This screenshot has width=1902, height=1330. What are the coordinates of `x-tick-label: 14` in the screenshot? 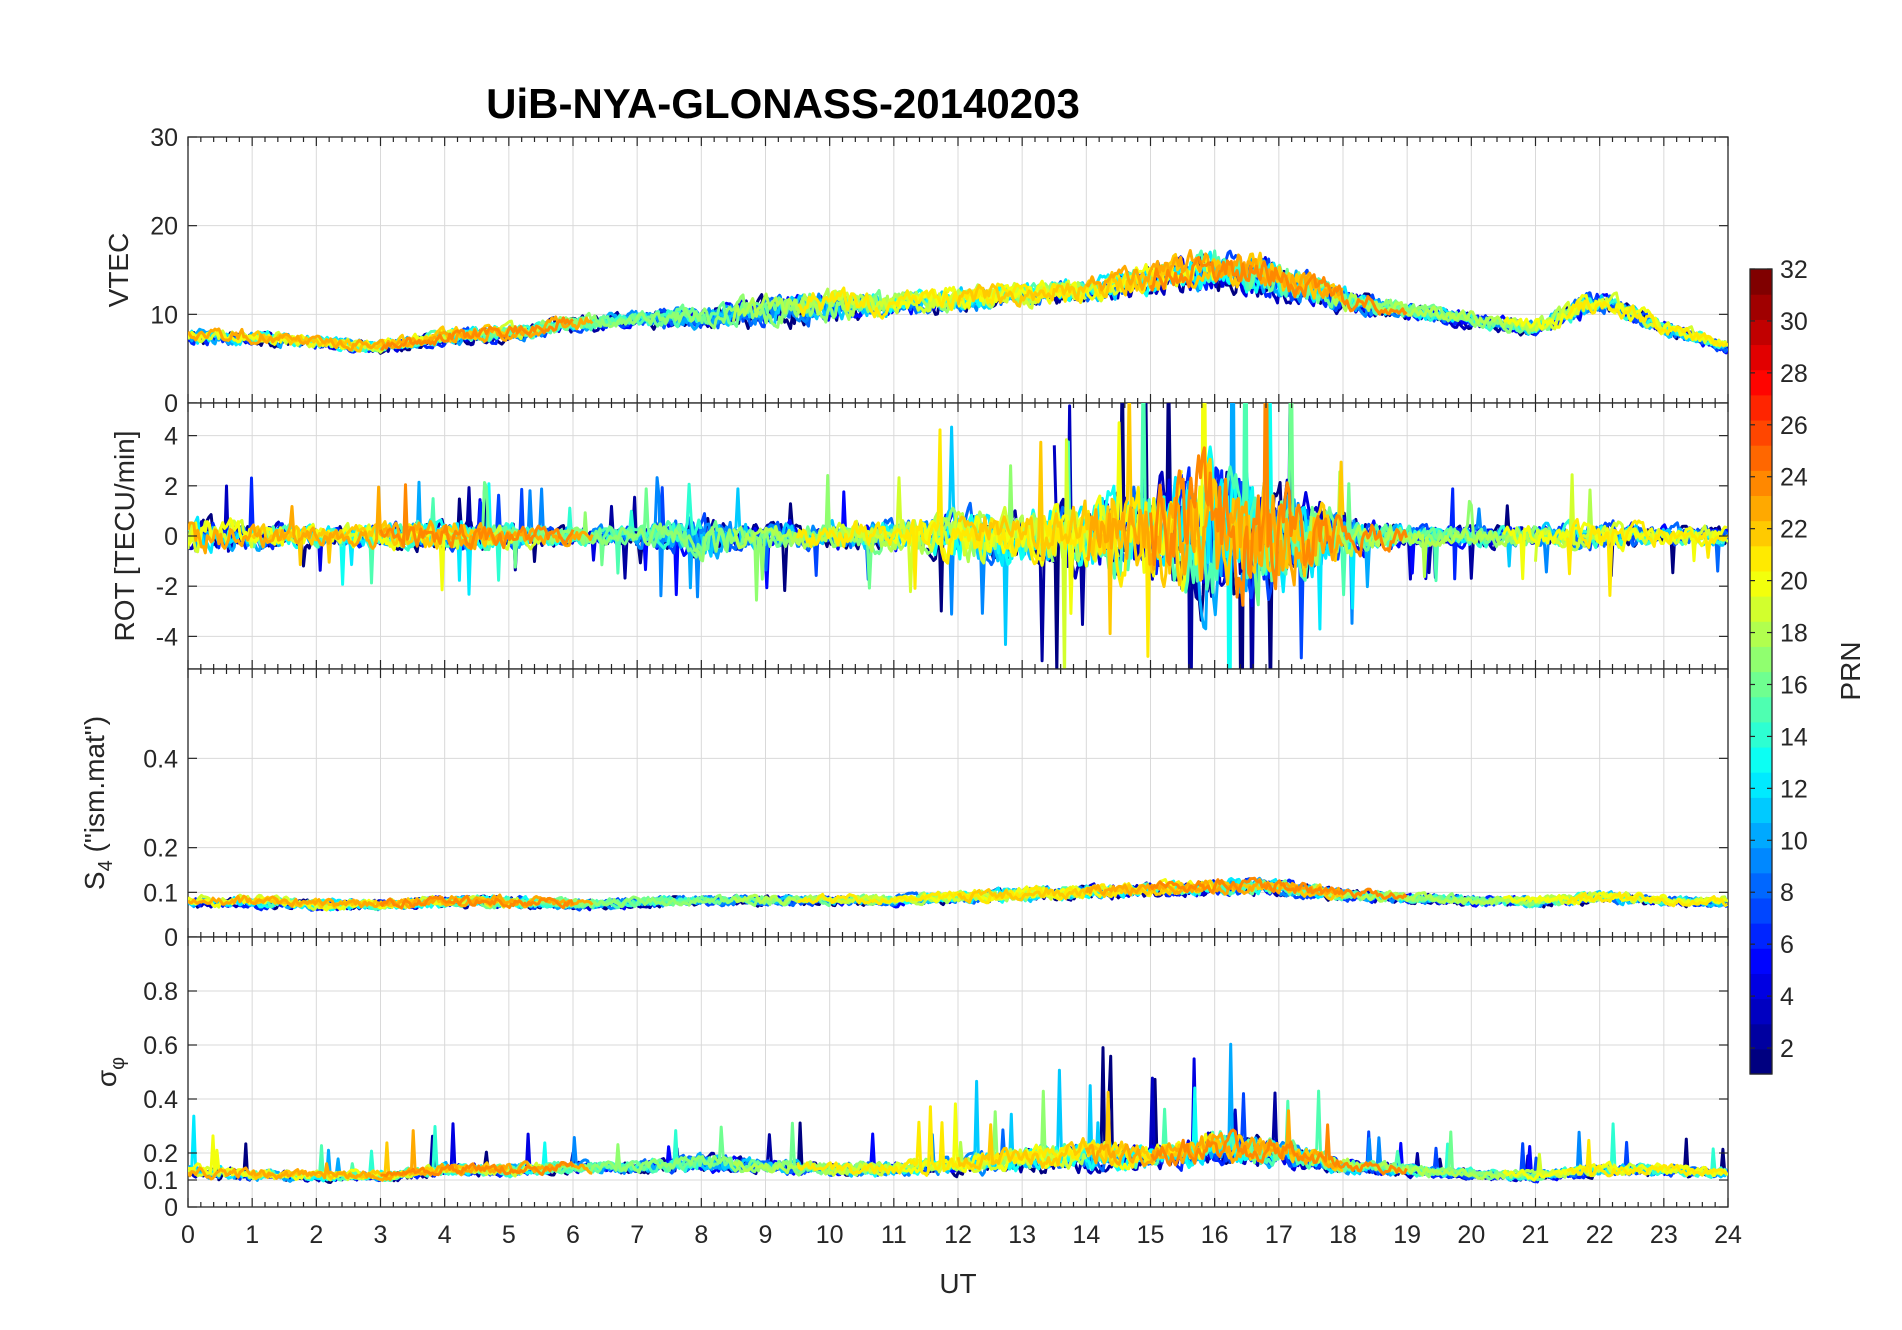 It's located at (1086, 1235).